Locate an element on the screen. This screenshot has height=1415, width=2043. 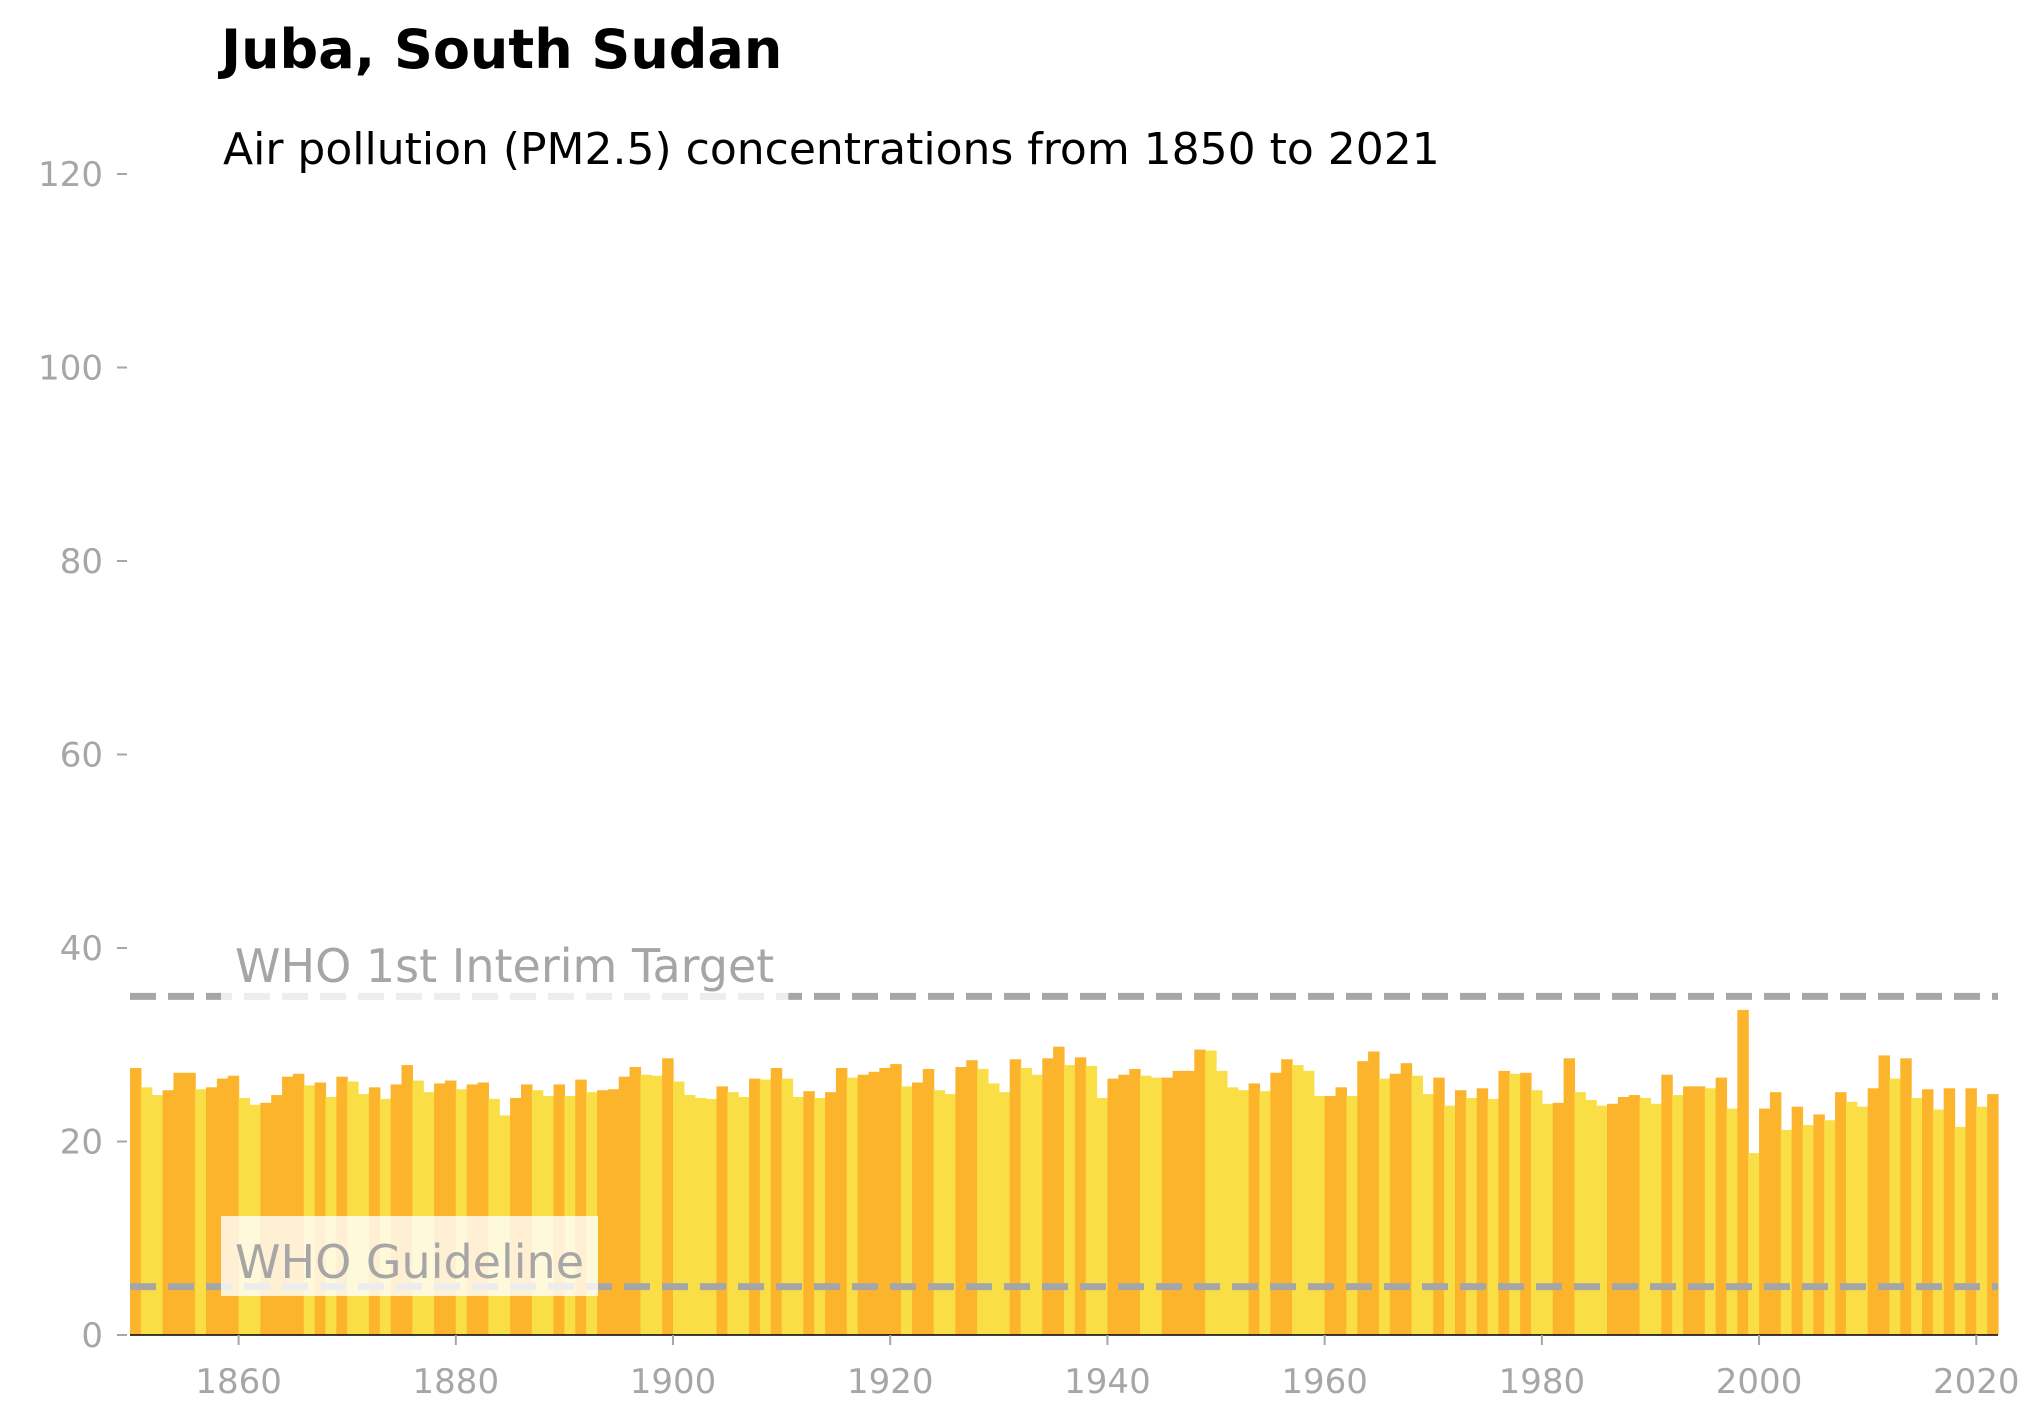
bar-1914 is located at coordinates (831, 1213).